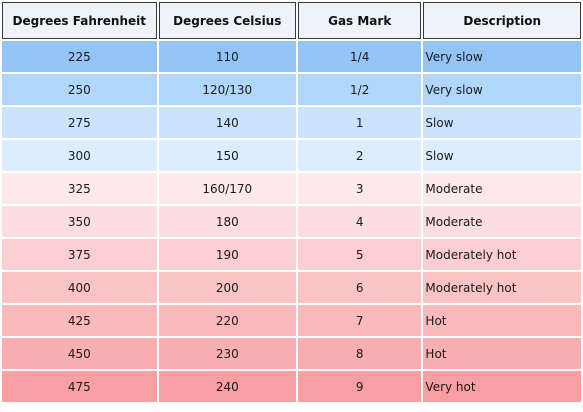 This screenshot has height=412, width=583. I want to click on table-row: 400 200 6 Moderately hot, so click(291, 287).